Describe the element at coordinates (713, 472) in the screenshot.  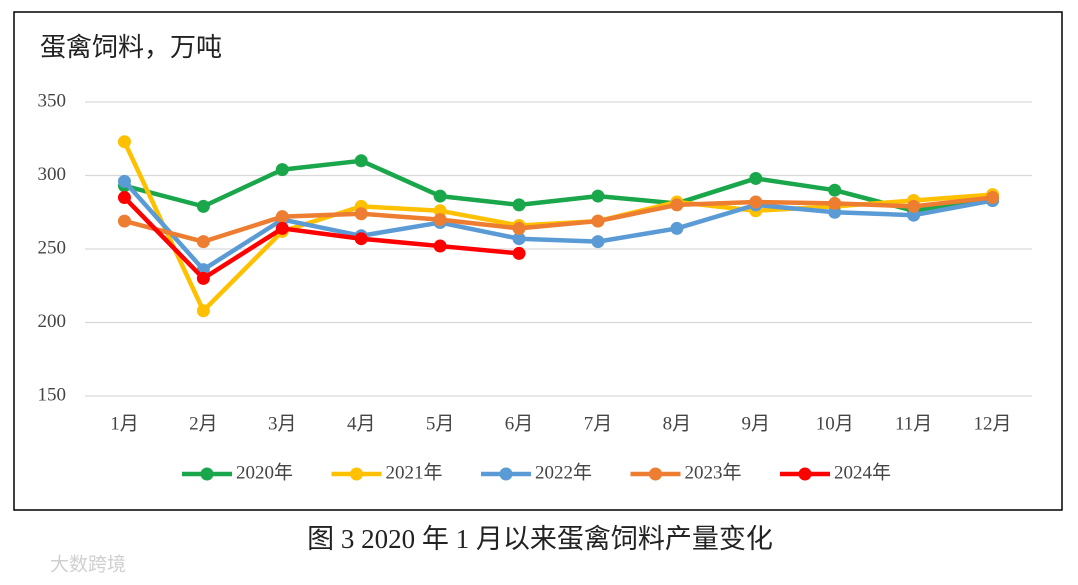
I see `legend-label: 2023年` at that location.